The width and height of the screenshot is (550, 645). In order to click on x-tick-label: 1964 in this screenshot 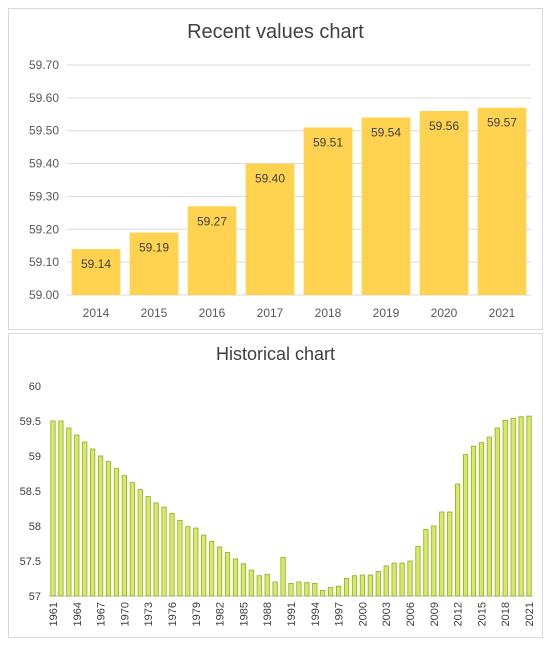, I will do `click(78, 614)`.